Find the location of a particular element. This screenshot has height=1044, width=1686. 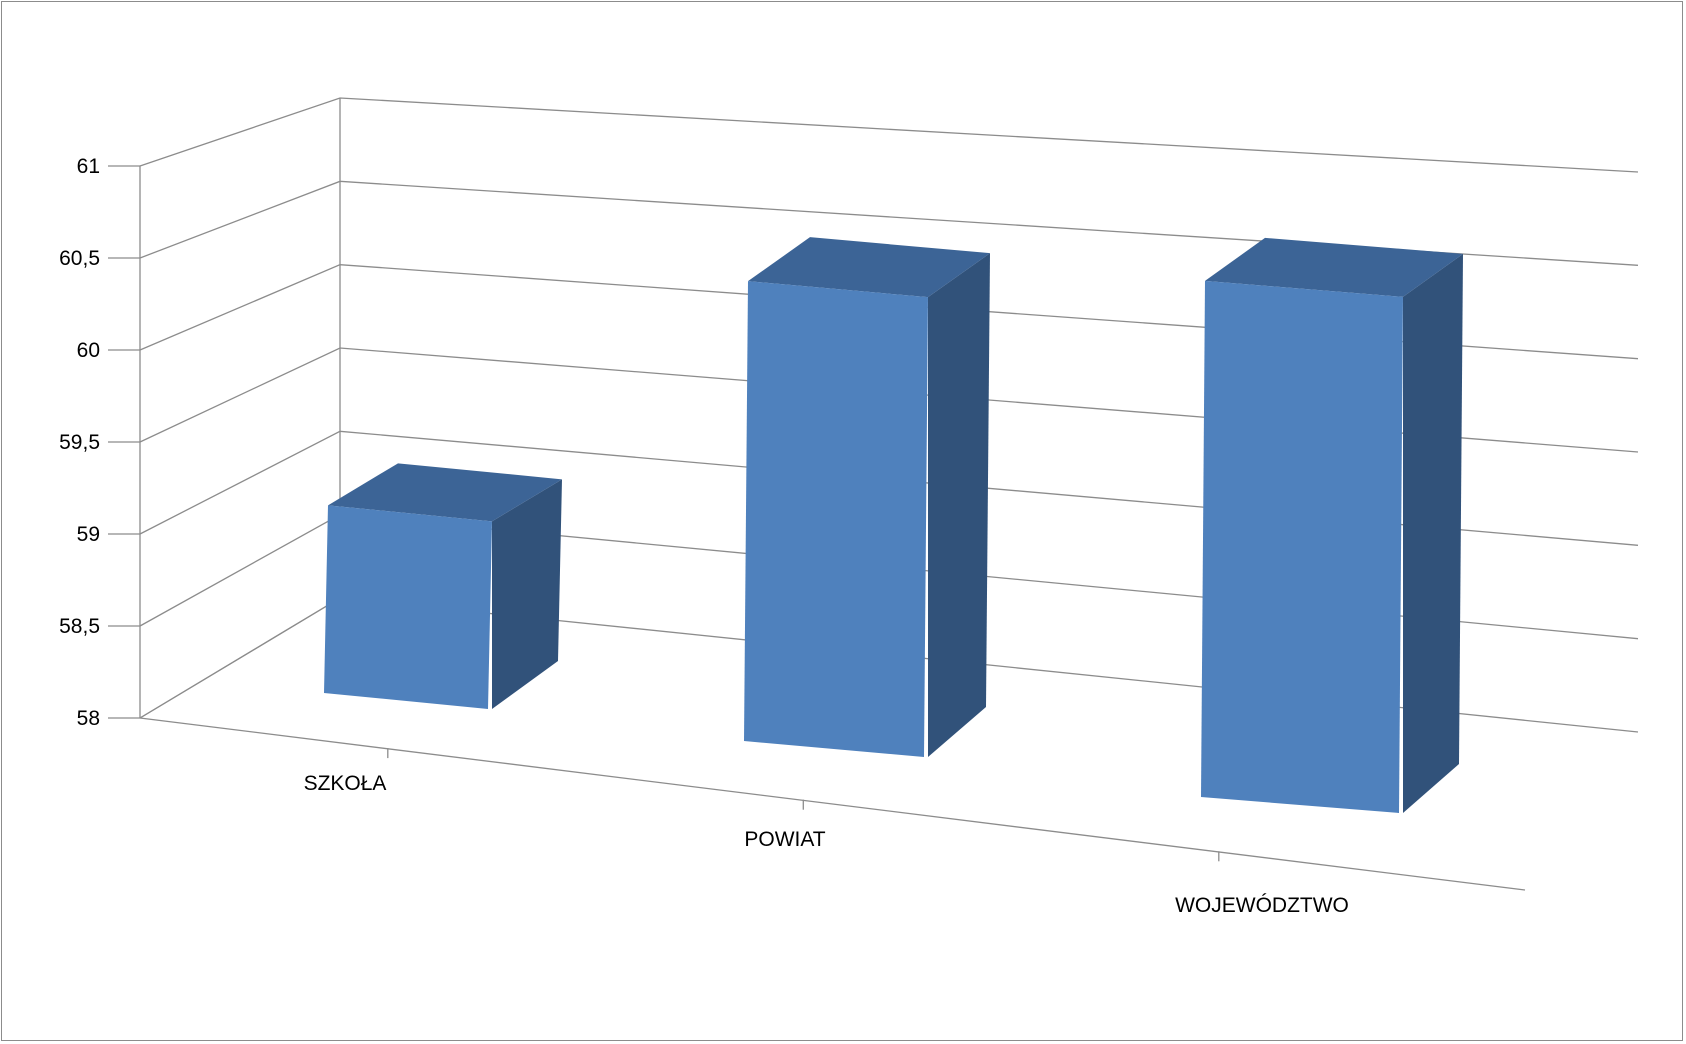

x-tick-label: SZKOŁA is located at coordinates (345, 783).